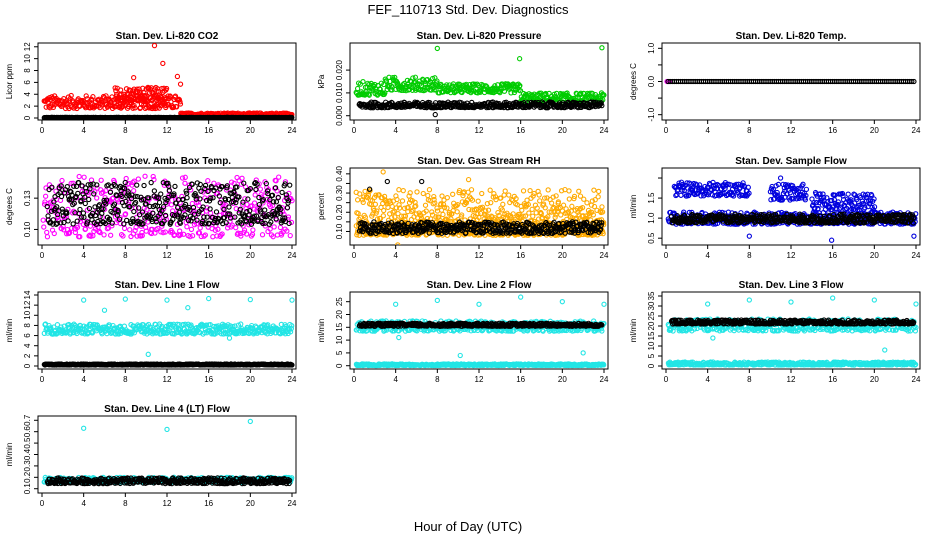 The height and width of the screenshot is (545, 936). I want to click on y-tick-label: 4, so click(27, 93).